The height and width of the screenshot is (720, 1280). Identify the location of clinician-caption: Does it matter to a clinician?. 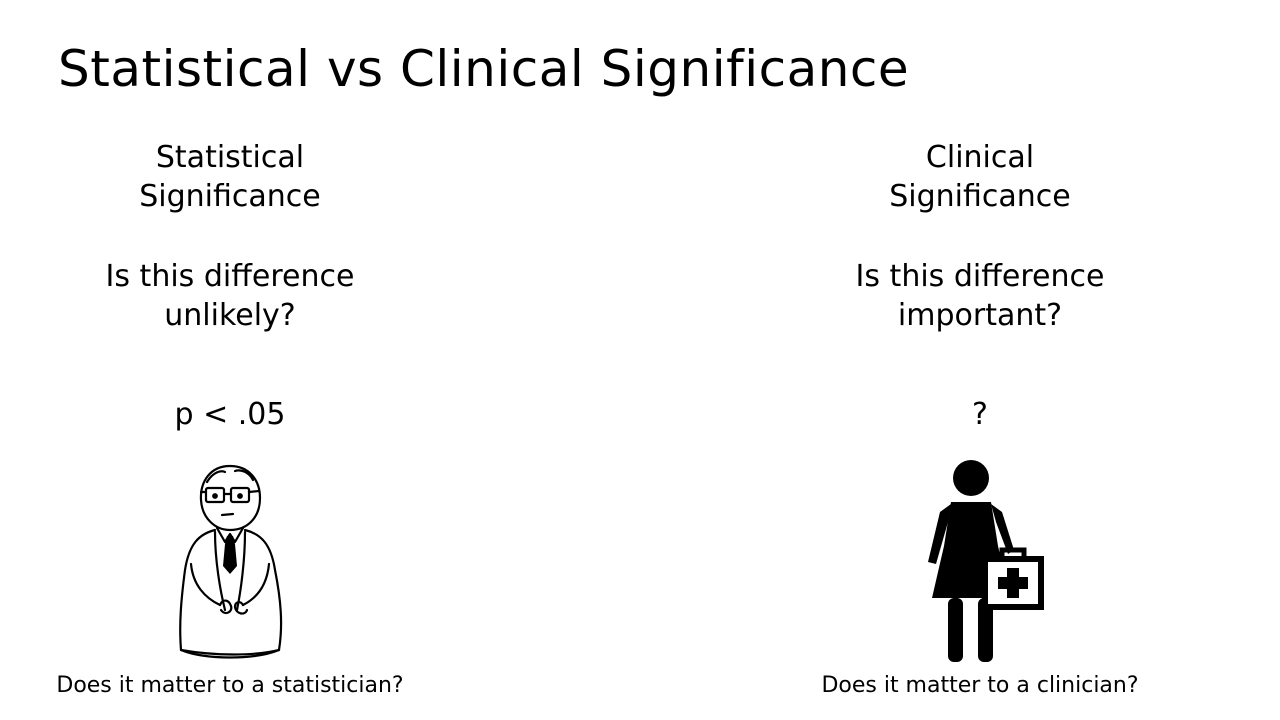
(980, 685).